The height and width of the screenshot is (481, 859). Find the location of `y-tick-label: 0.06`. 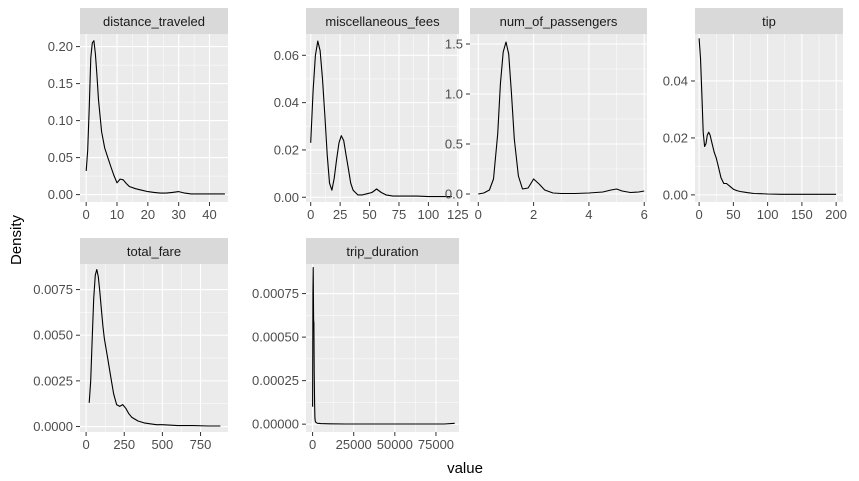

y-tick-label: 0.06 is located at coordinates (286, 55).